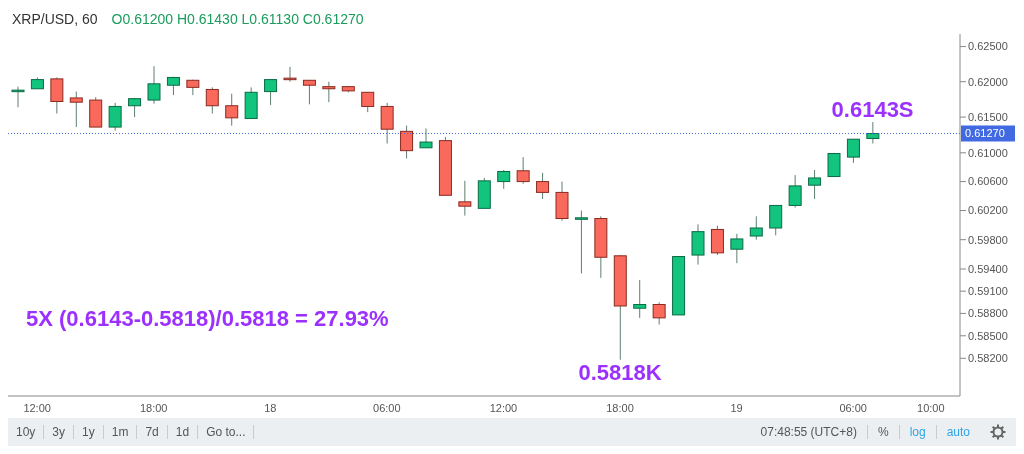  Describe the element at coordinates (736, 407) in the screenshot. I see `x-tick-label: 19` at that location.